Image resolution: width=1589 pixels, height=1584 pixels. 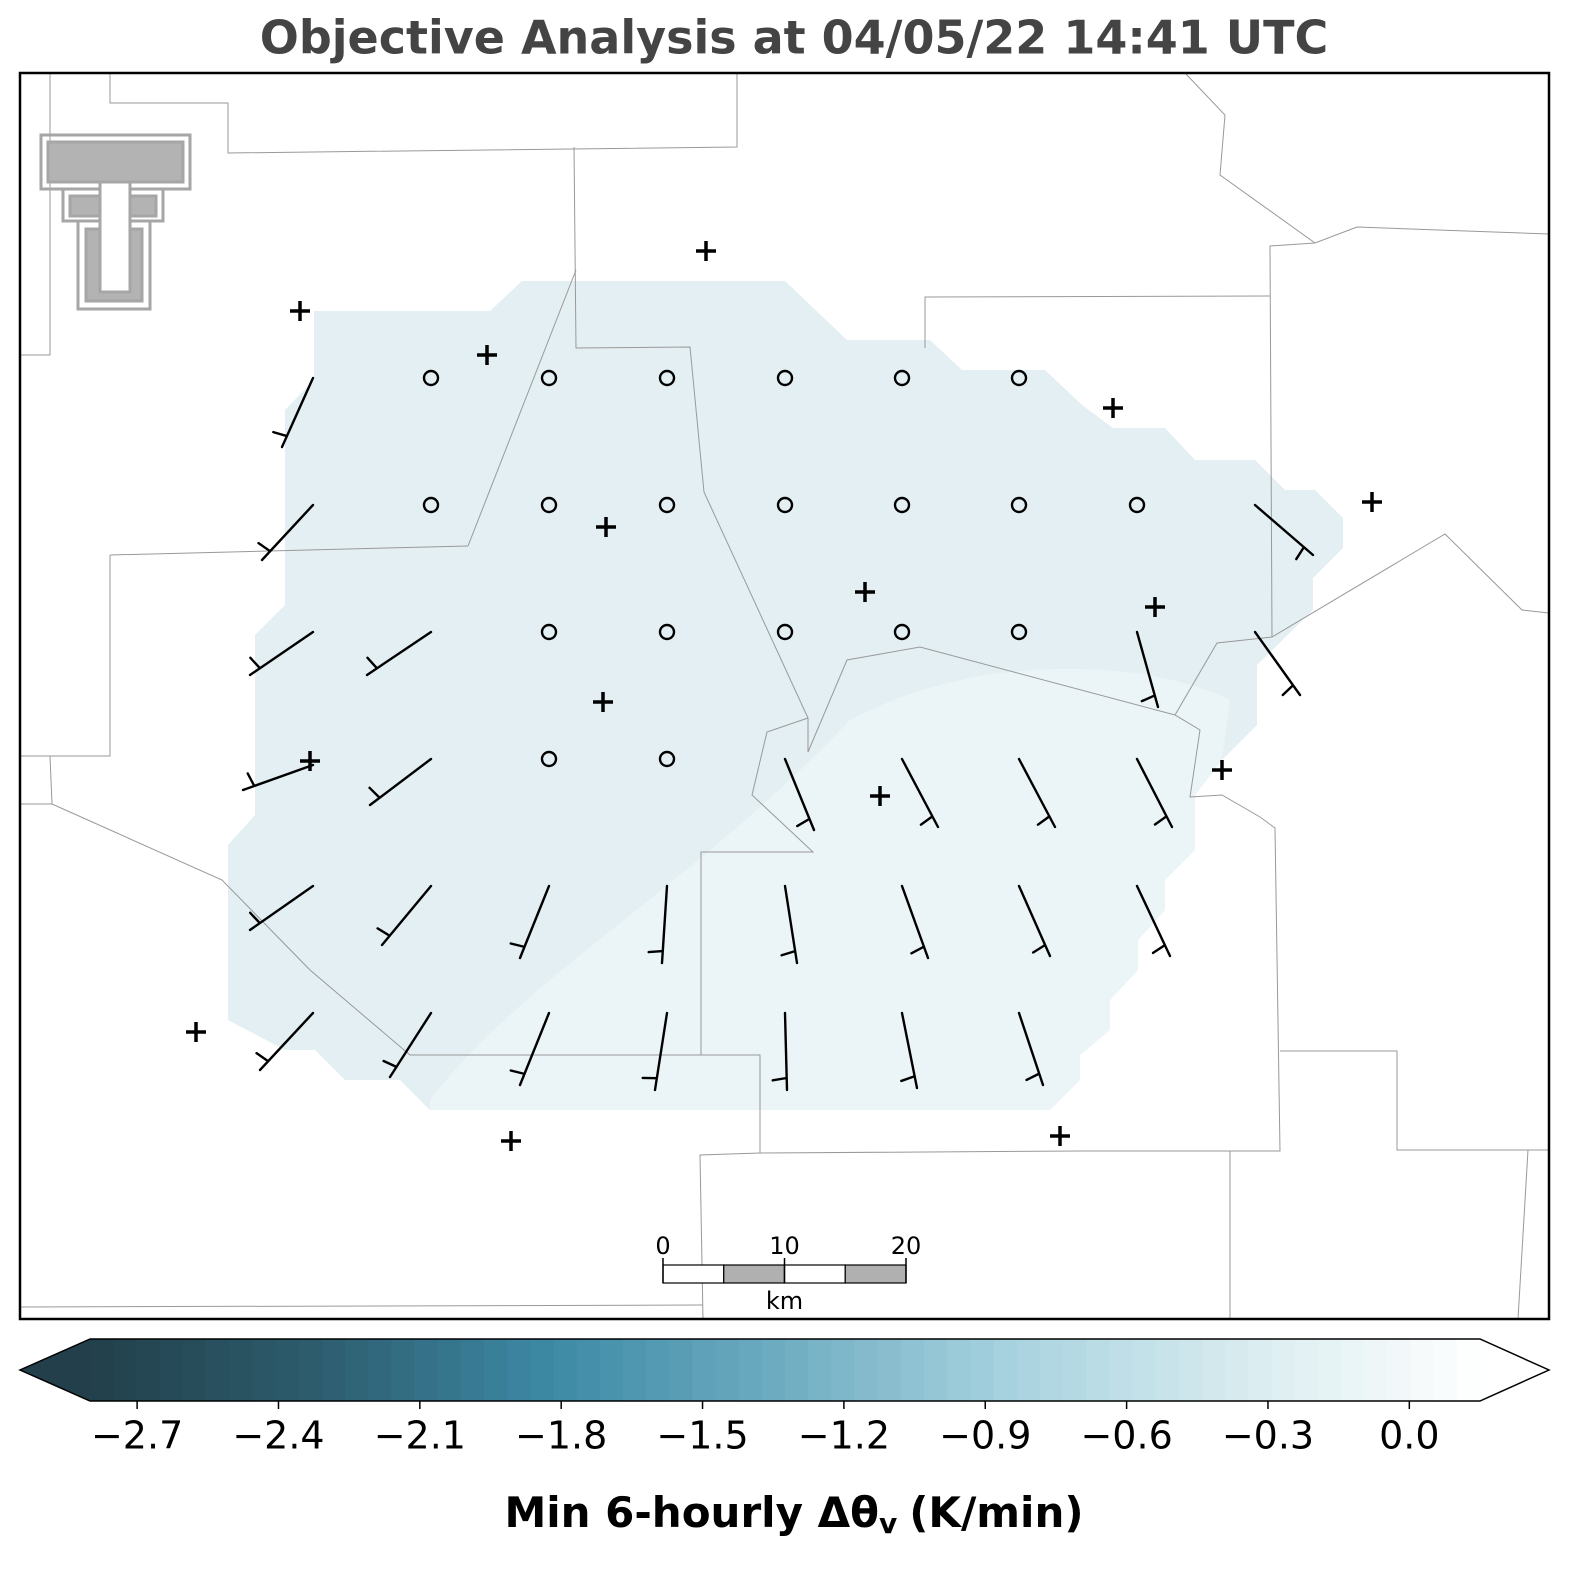 What do you see at coordinates (794, 38) in the screenshot?
I see `chart-title: Objective Analysis at 04/05/22 14:41 UTC` at bounding box center [794, 38].